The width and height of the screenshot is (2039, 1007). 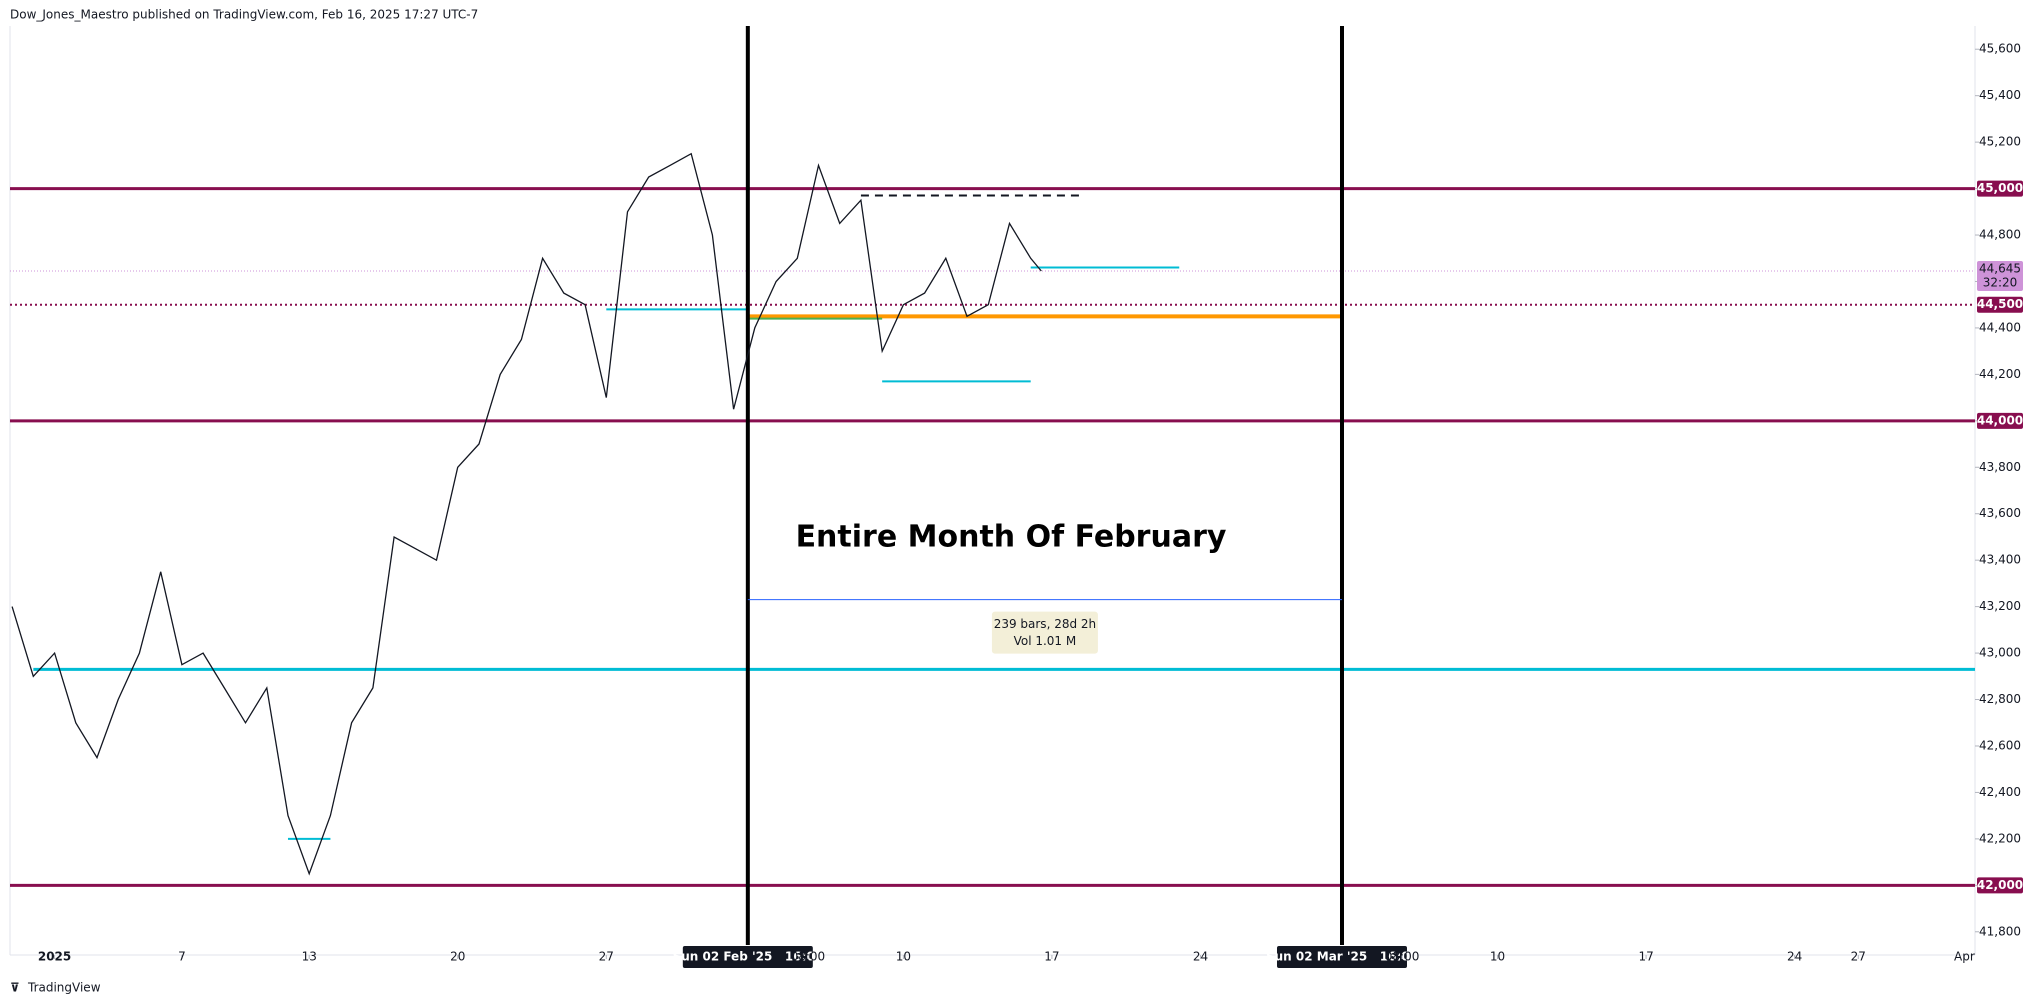 I want to click on y-tick-label: 43,800, so click(x=2000, y=467).